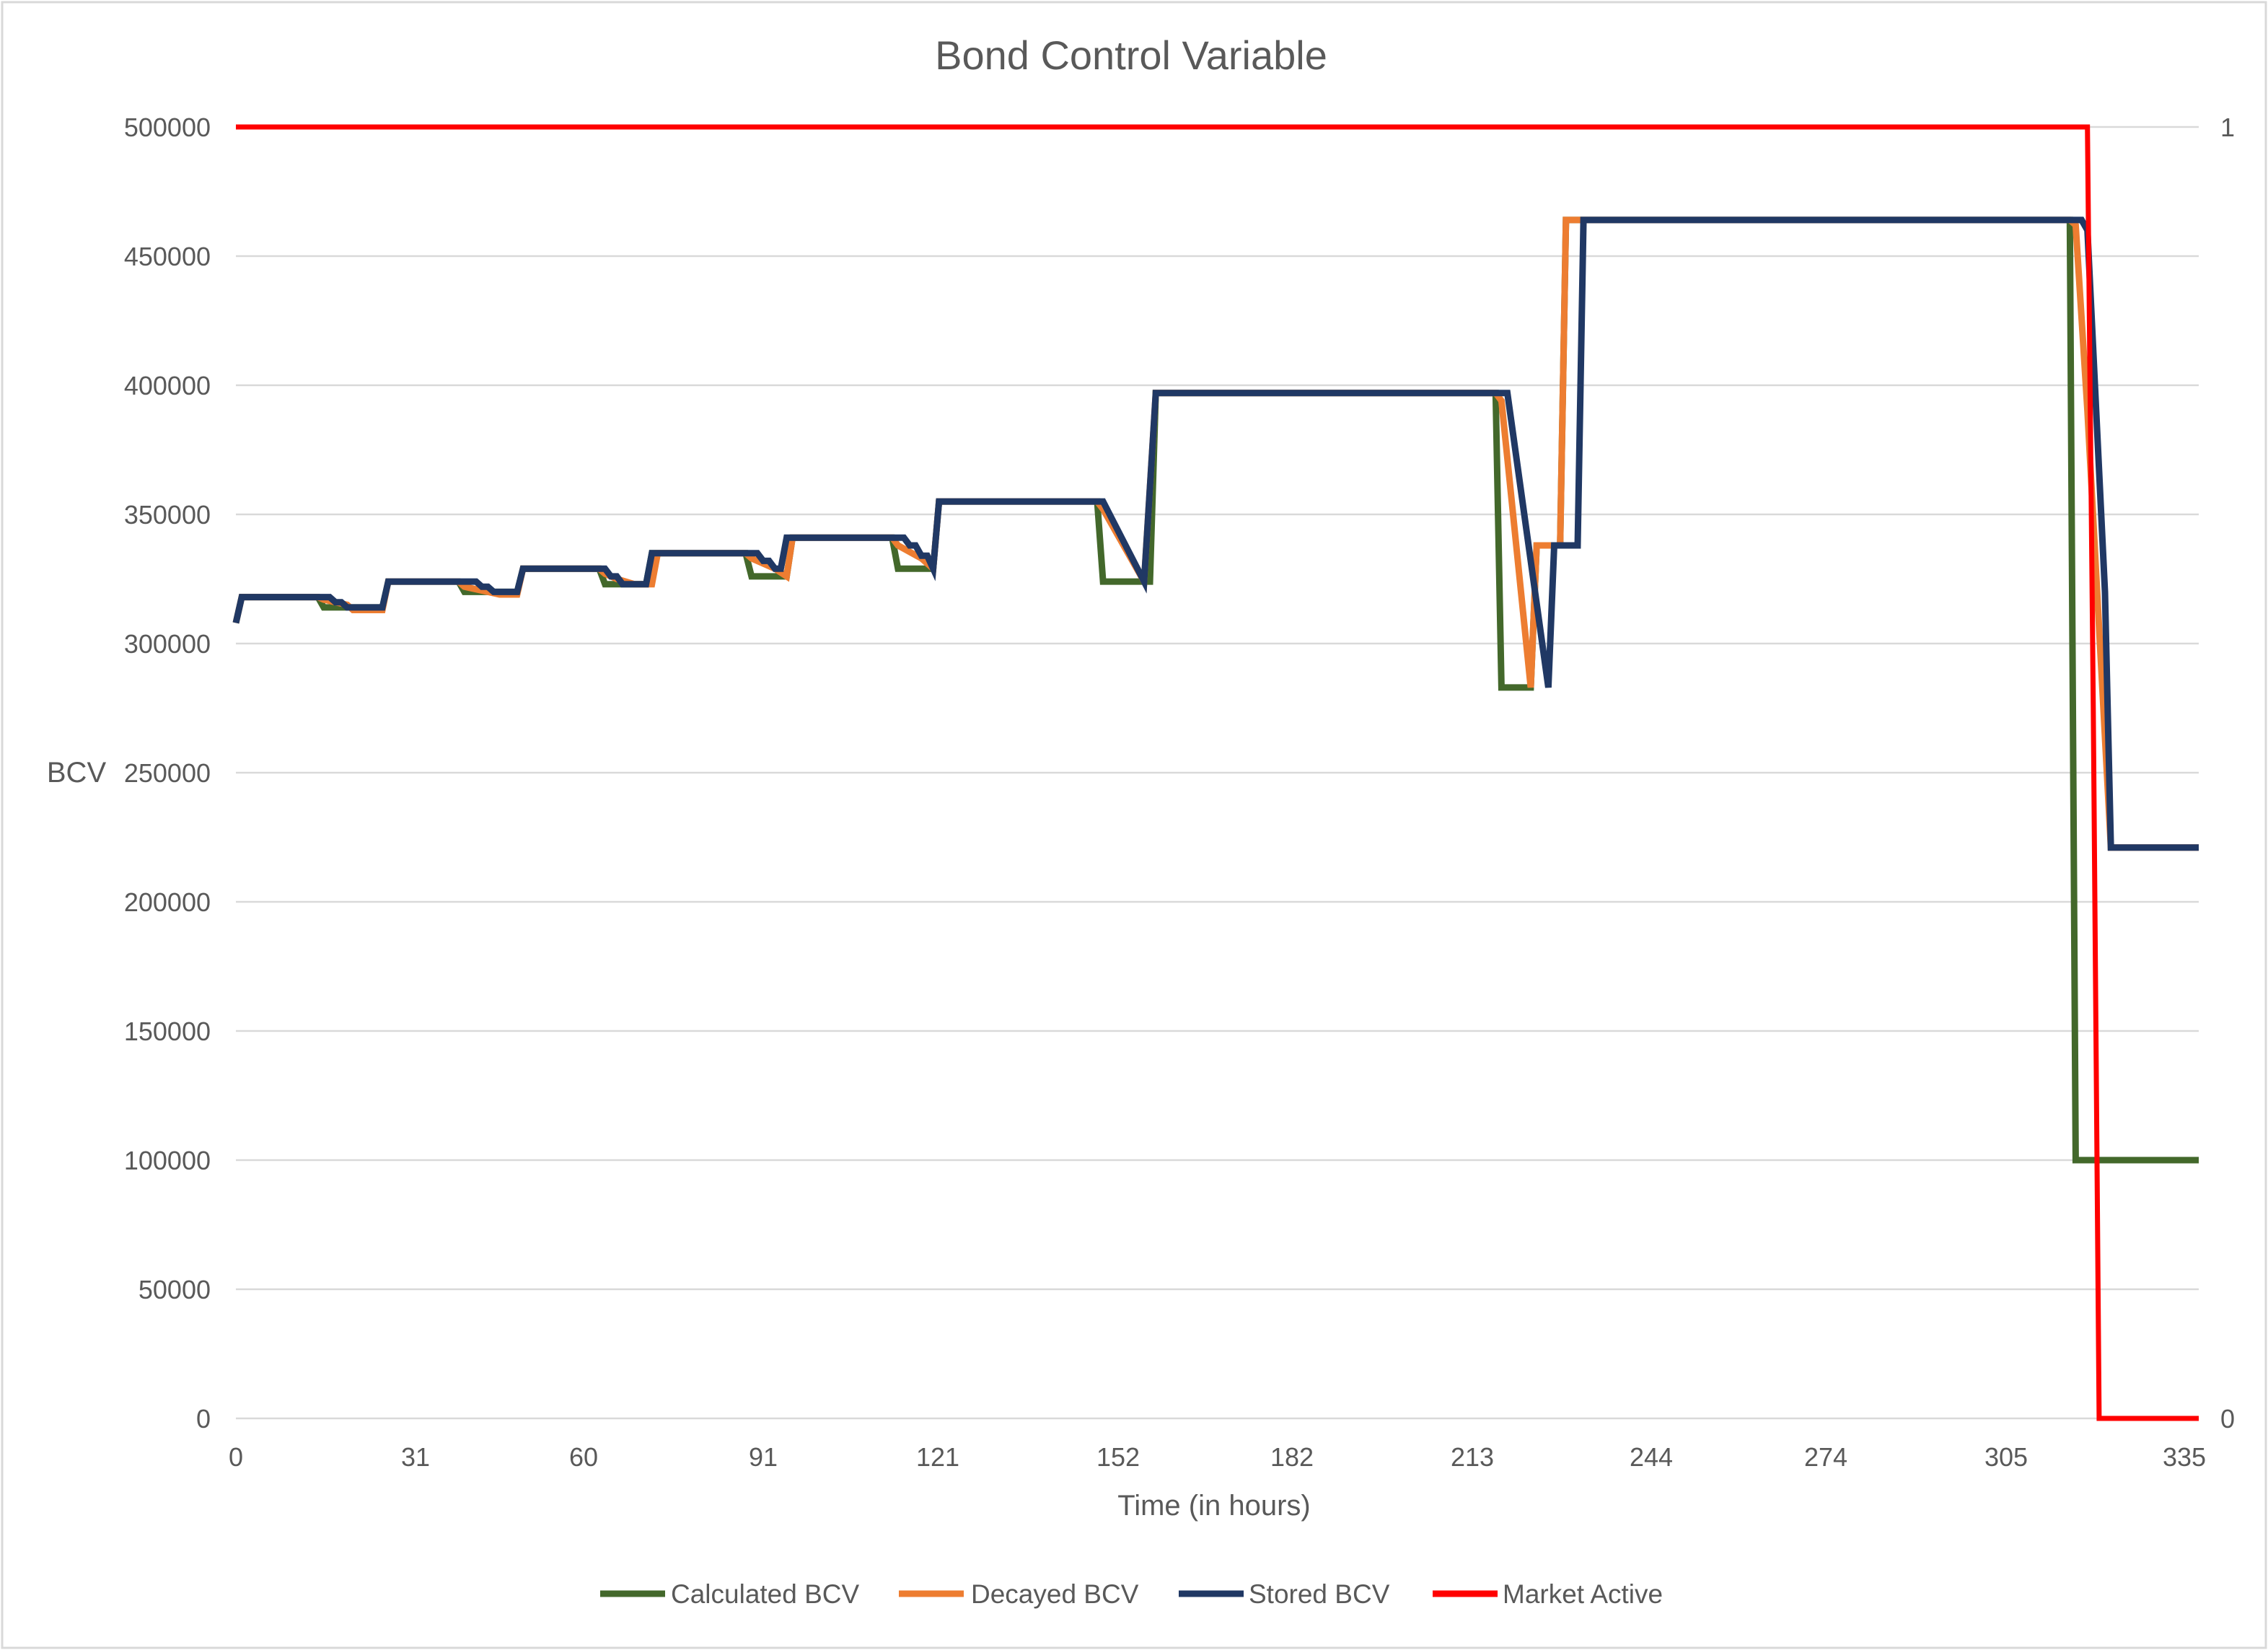 Image resolution: width=2268 pixels, height=1650 pixels. I want to click on legend-label-market-active: Market Active, so click(1583, 1594).